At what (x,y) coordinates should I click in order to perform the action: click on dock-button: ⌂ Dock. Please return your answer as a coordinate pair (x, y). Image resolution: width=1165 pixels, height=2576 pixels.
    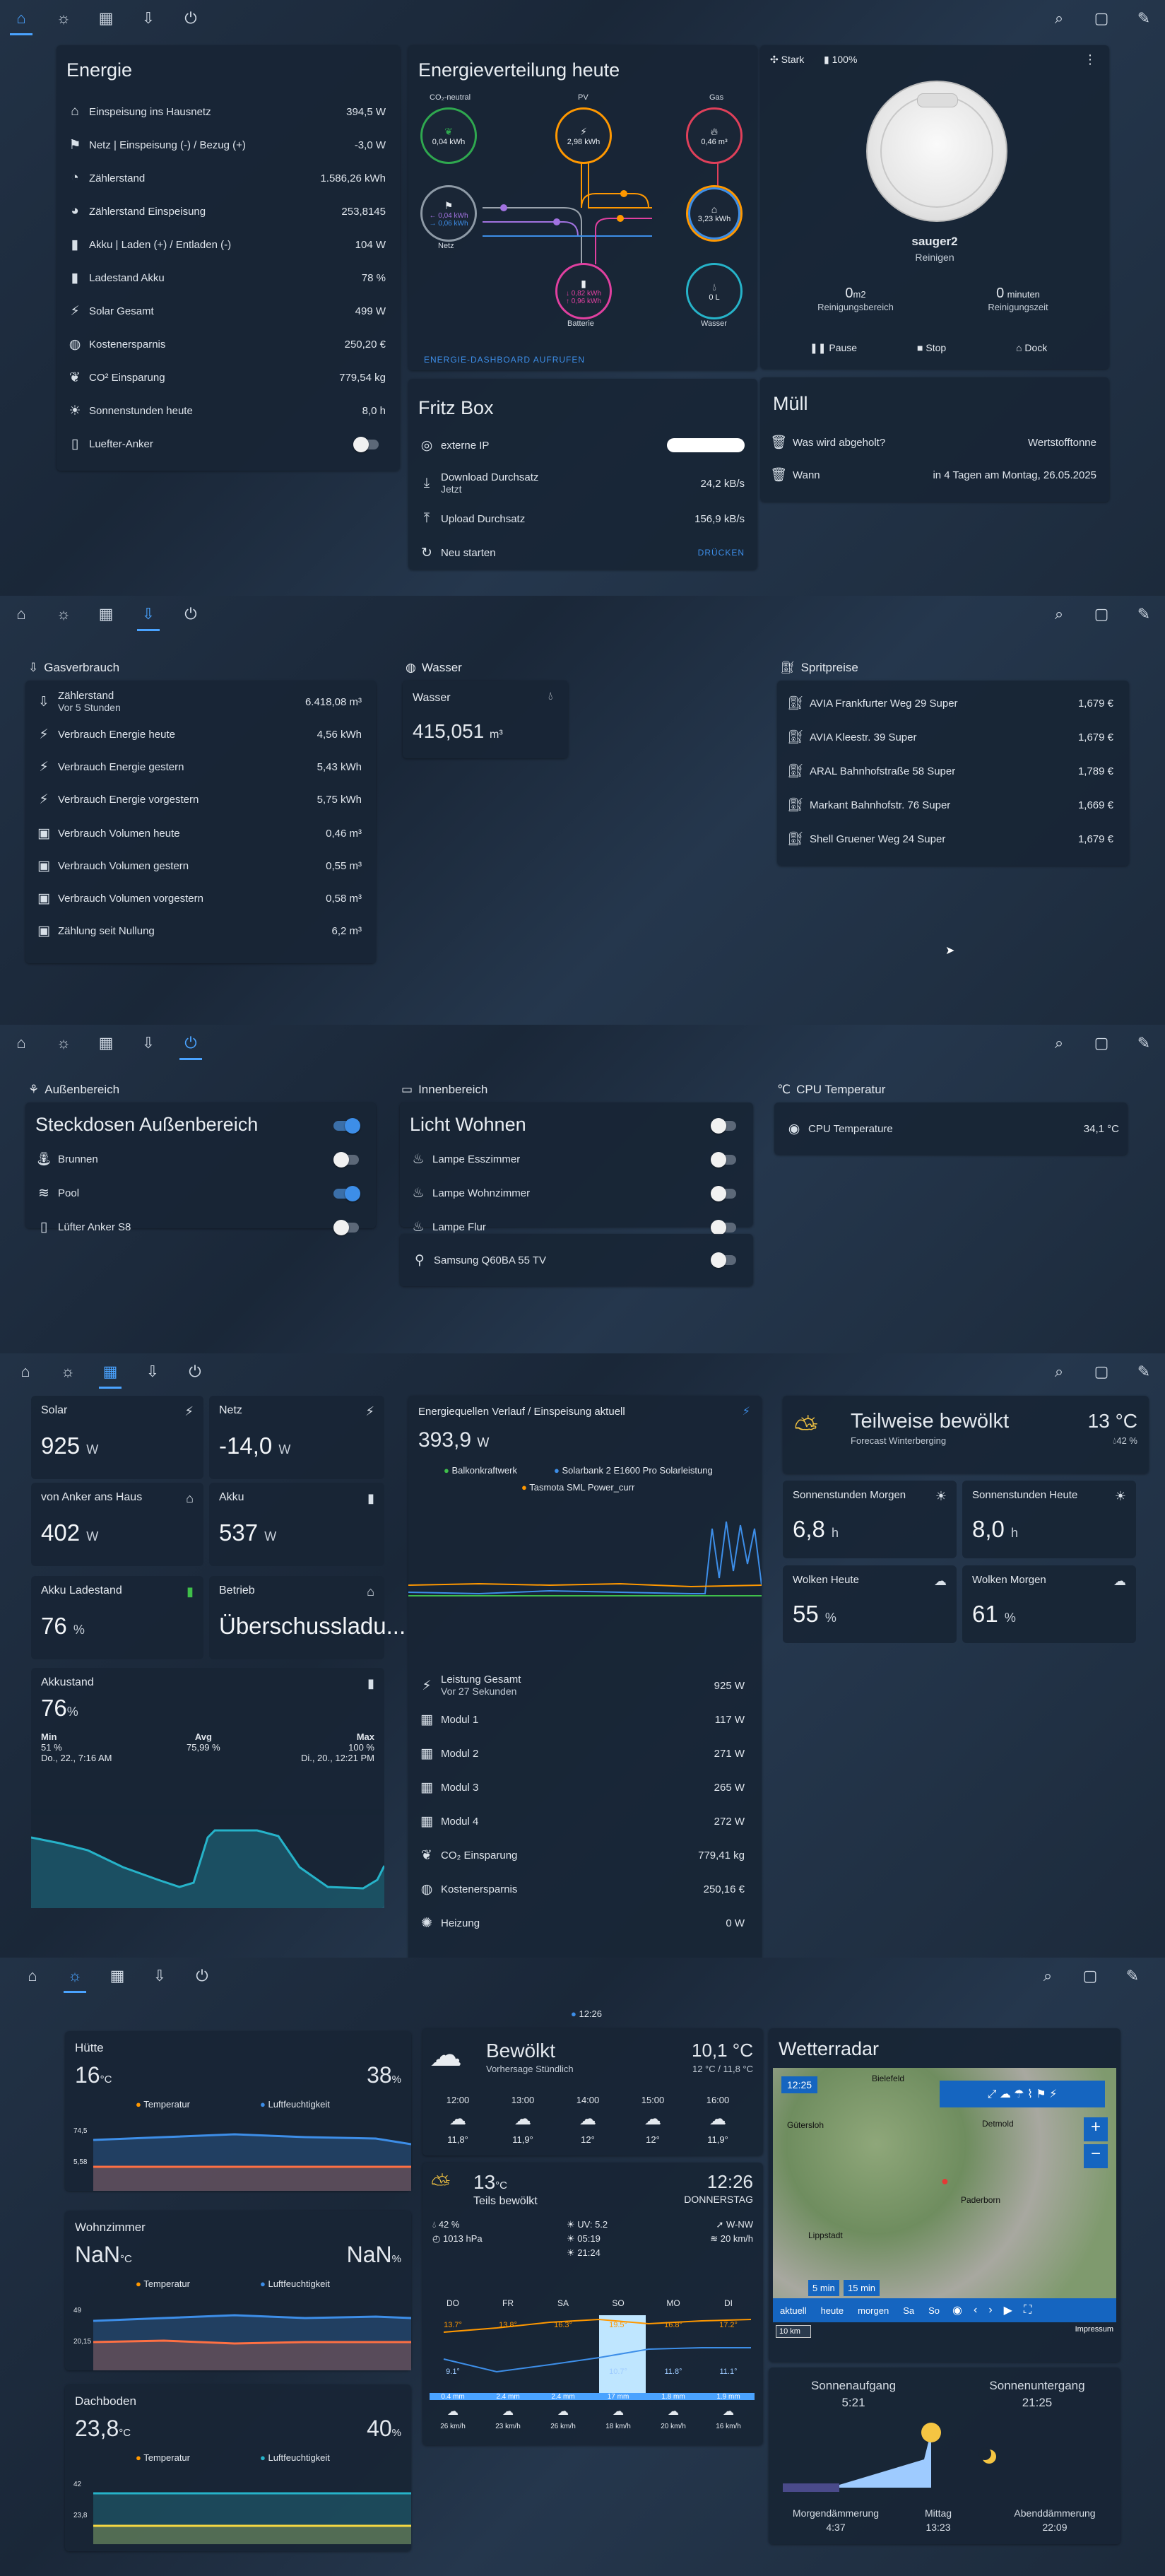
    Looking at the image, I should click on (1032, 347).